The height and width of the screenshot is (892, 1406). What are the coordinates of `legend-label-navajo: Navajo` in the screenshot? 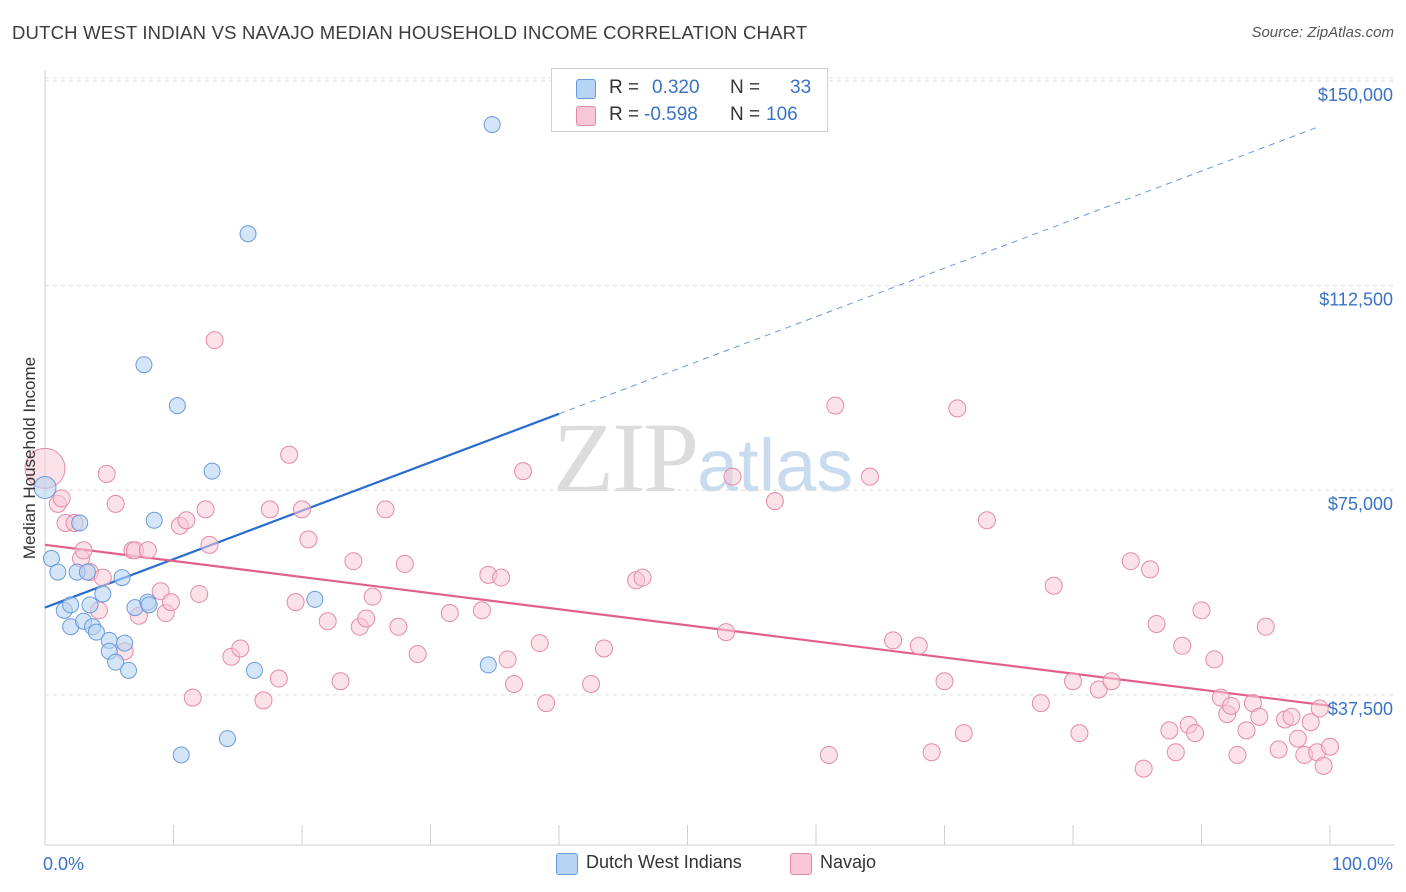 It's located at (848, 862).